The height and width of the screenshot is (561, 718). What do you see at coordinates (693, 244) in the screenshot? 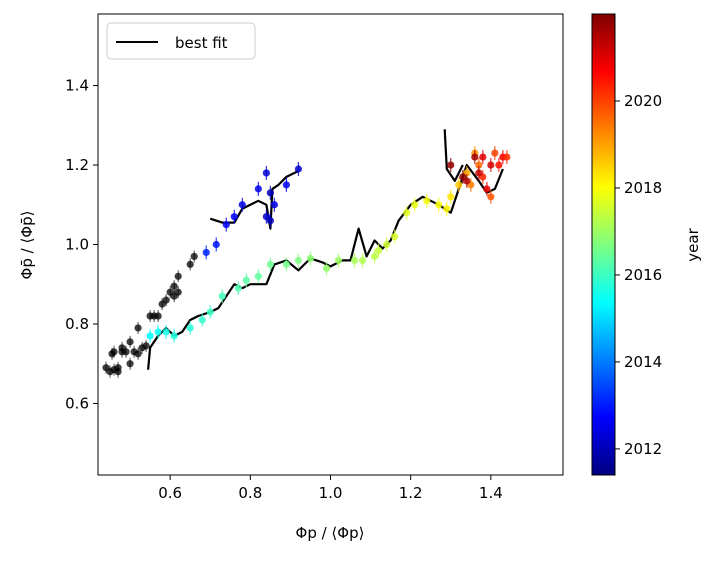
I see `colorbar-label: year` at bounding box center [693, 244].